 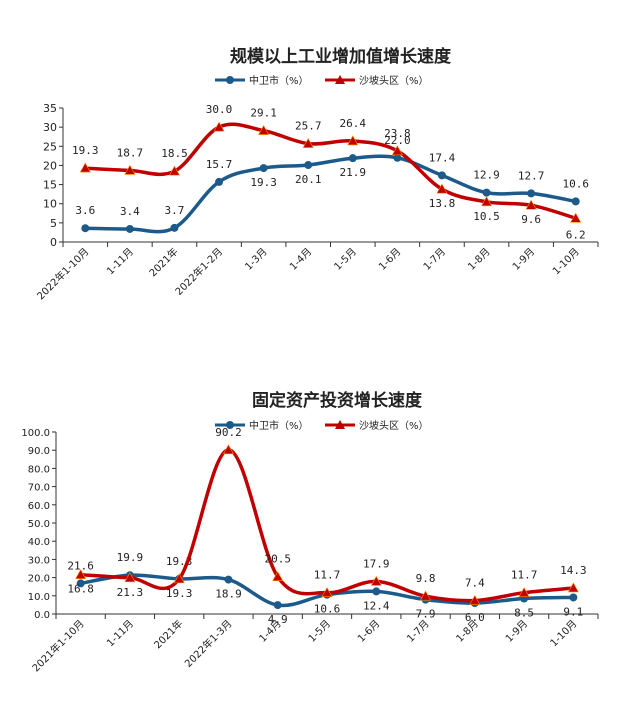 I want to click on data-label: 9.8, so click(x=426, y=578).